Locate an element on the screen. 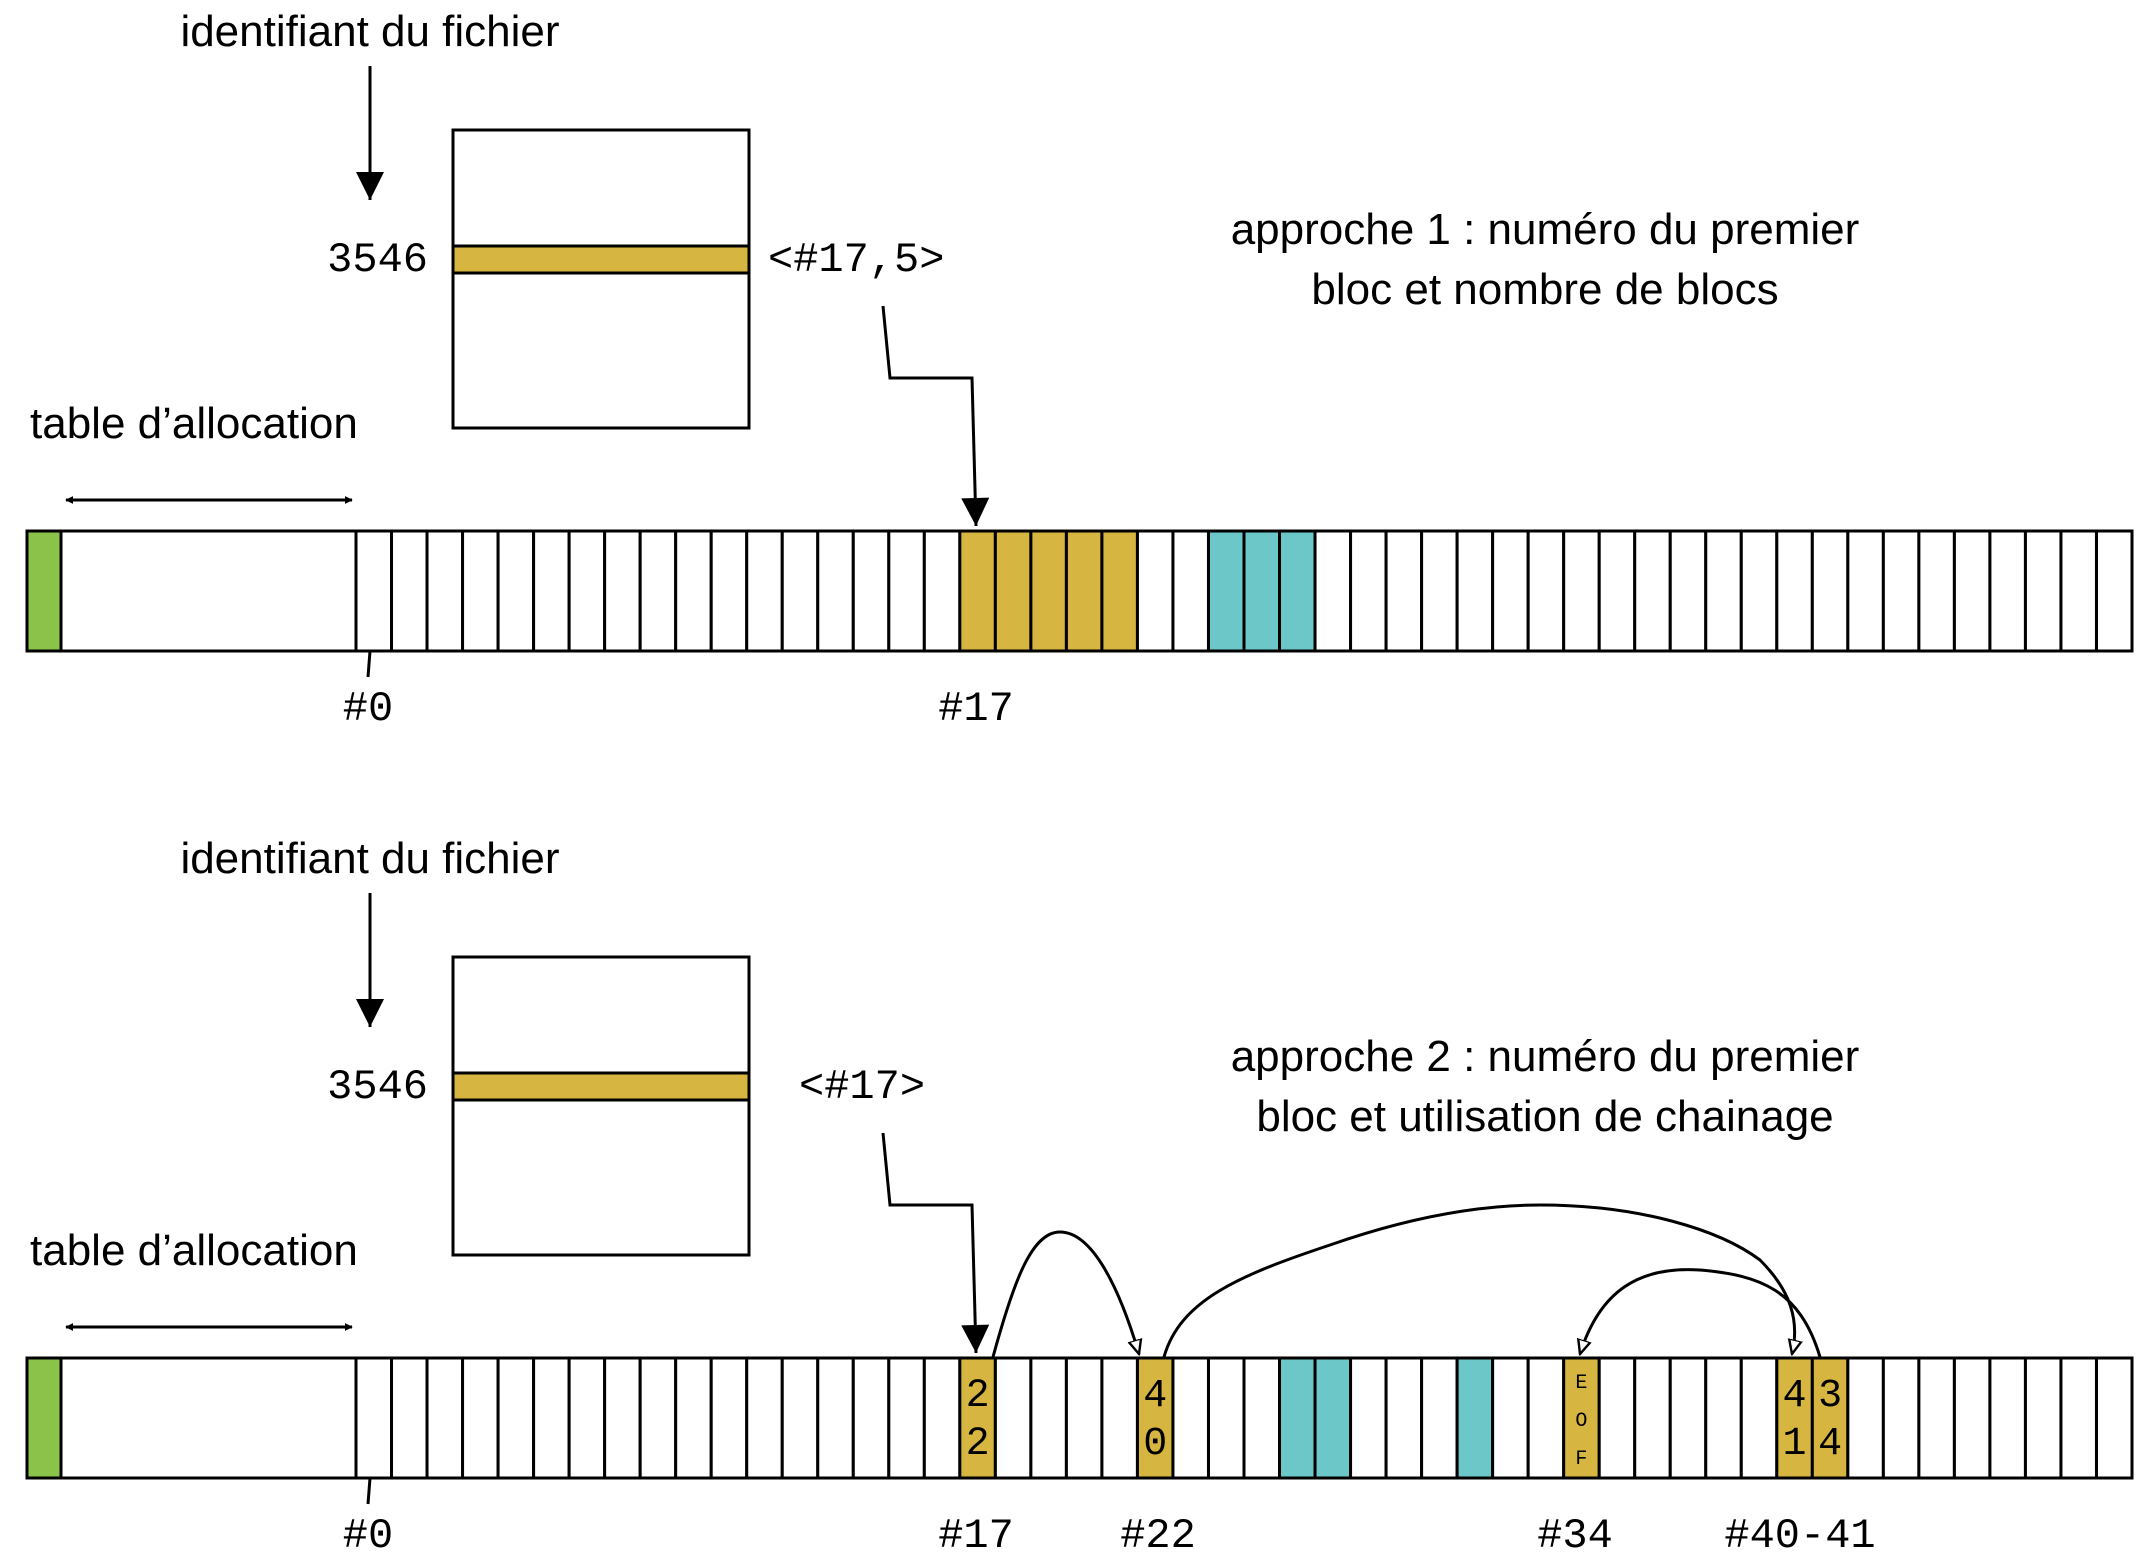  next-block-digit: 3 is located at coordinates (1830, 1396).